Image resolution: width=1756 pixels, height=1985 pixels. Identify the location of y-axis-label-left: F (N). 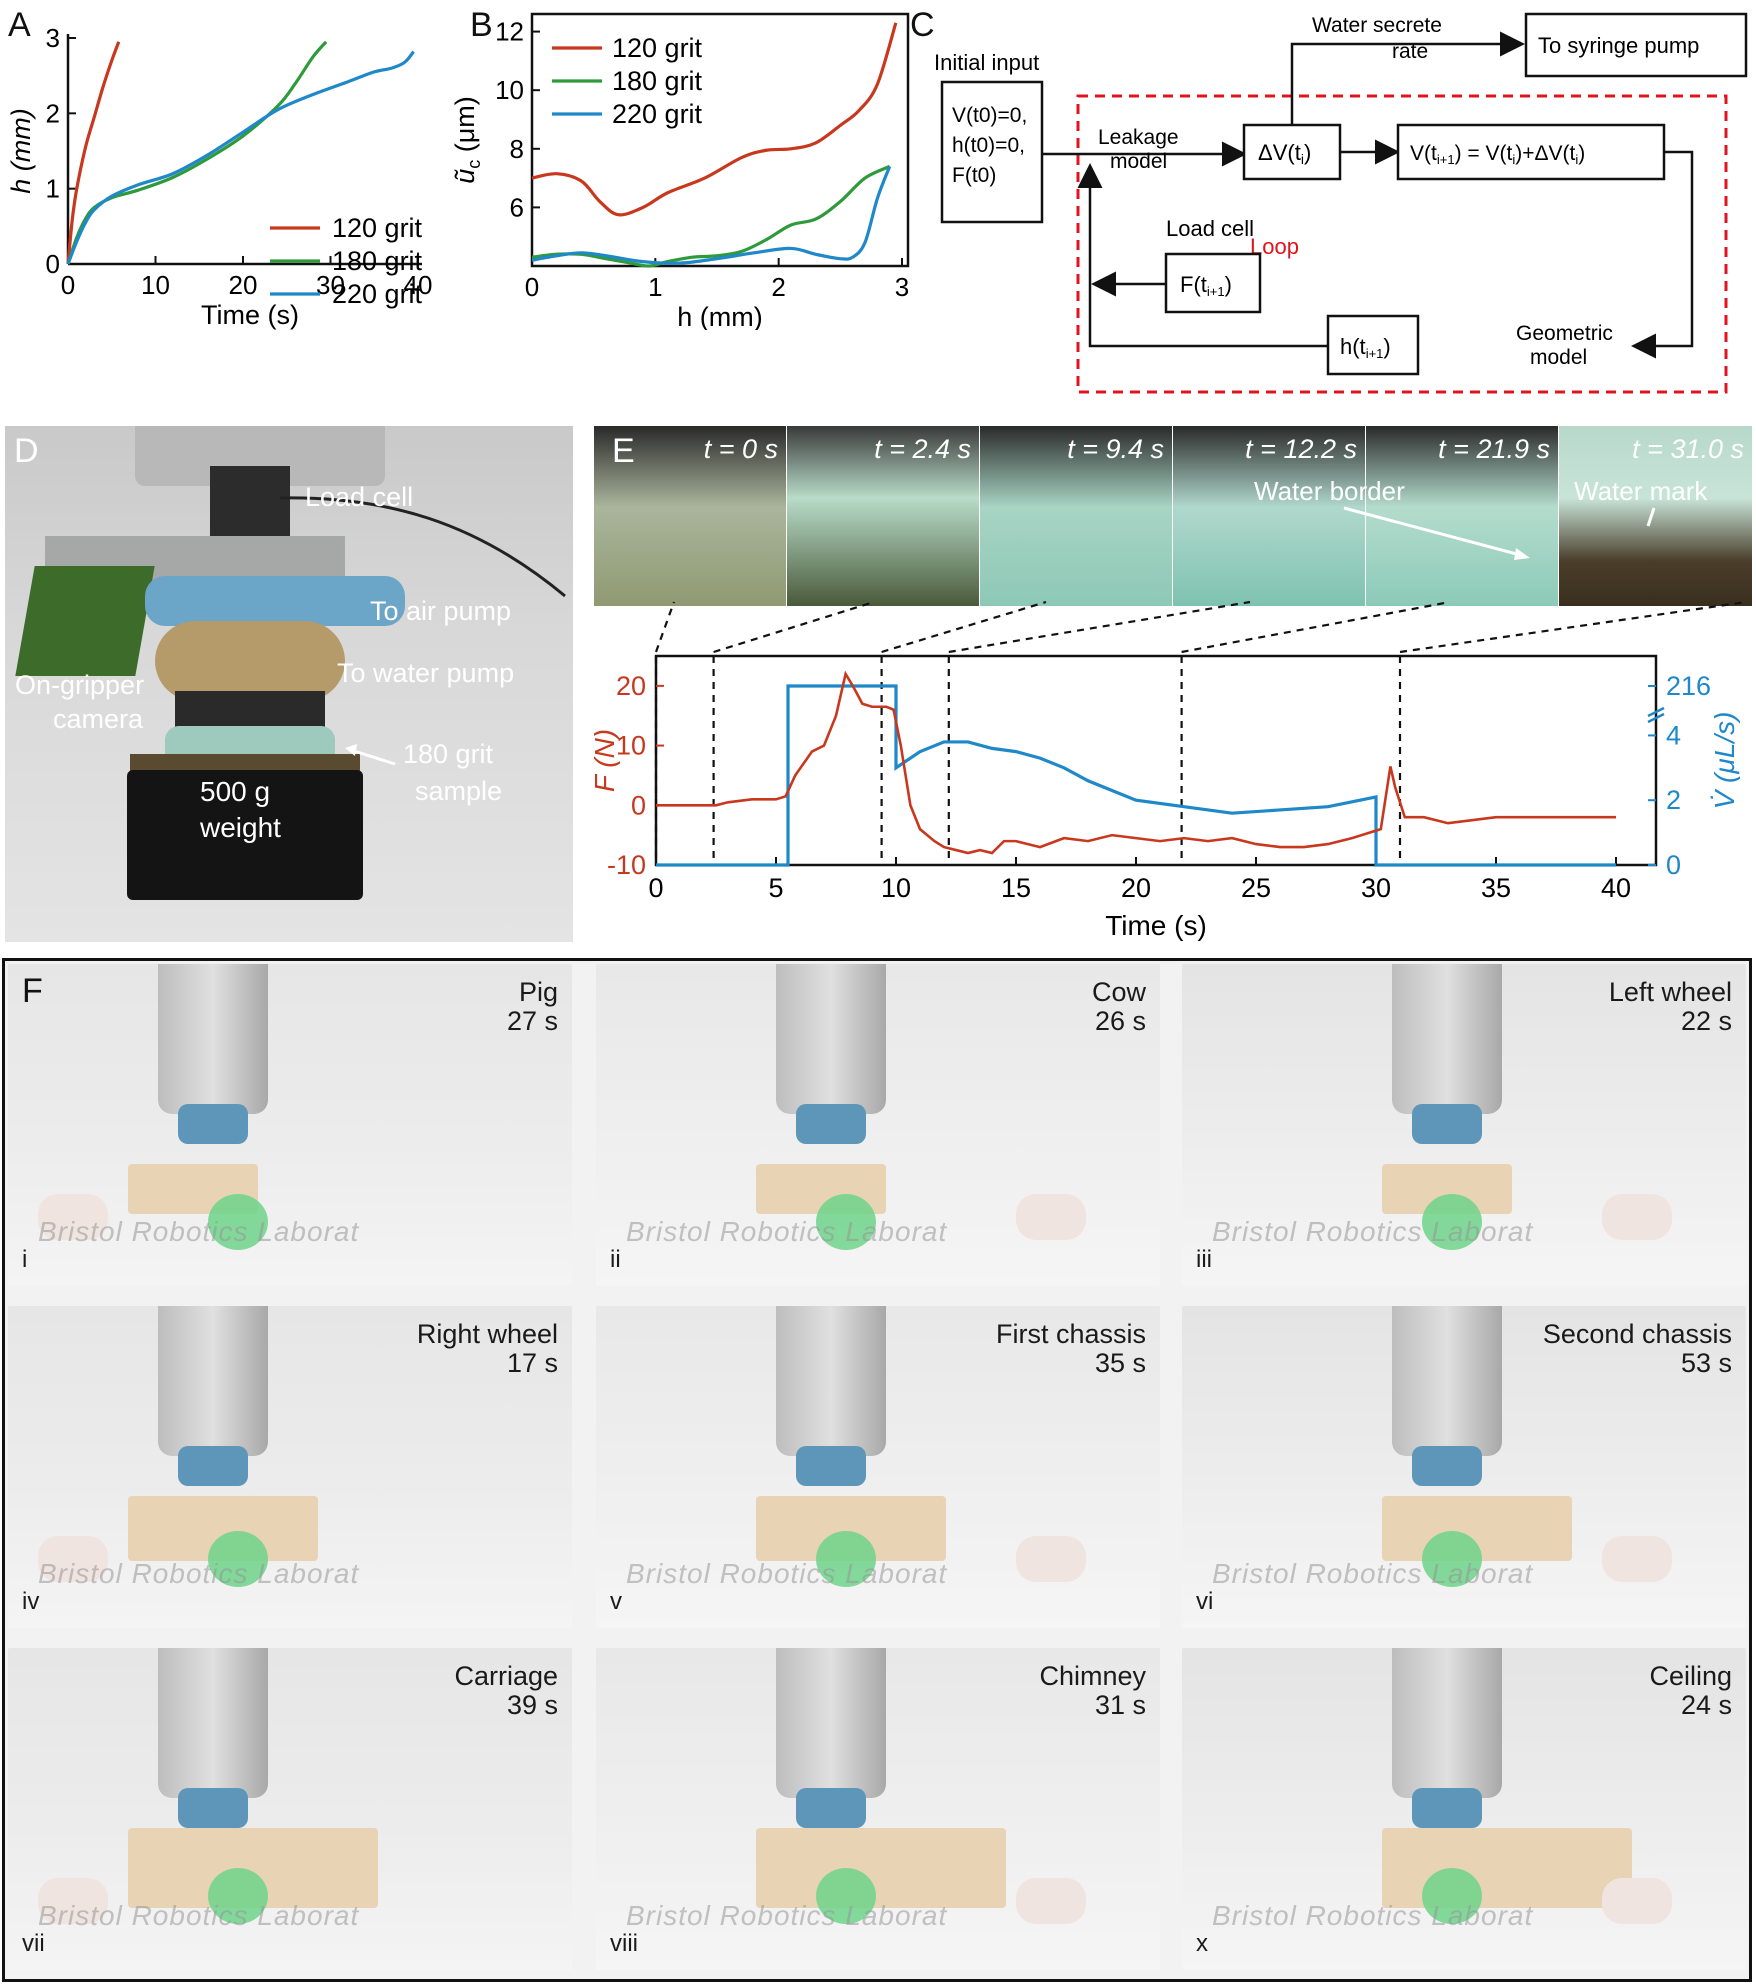
(604, 760).